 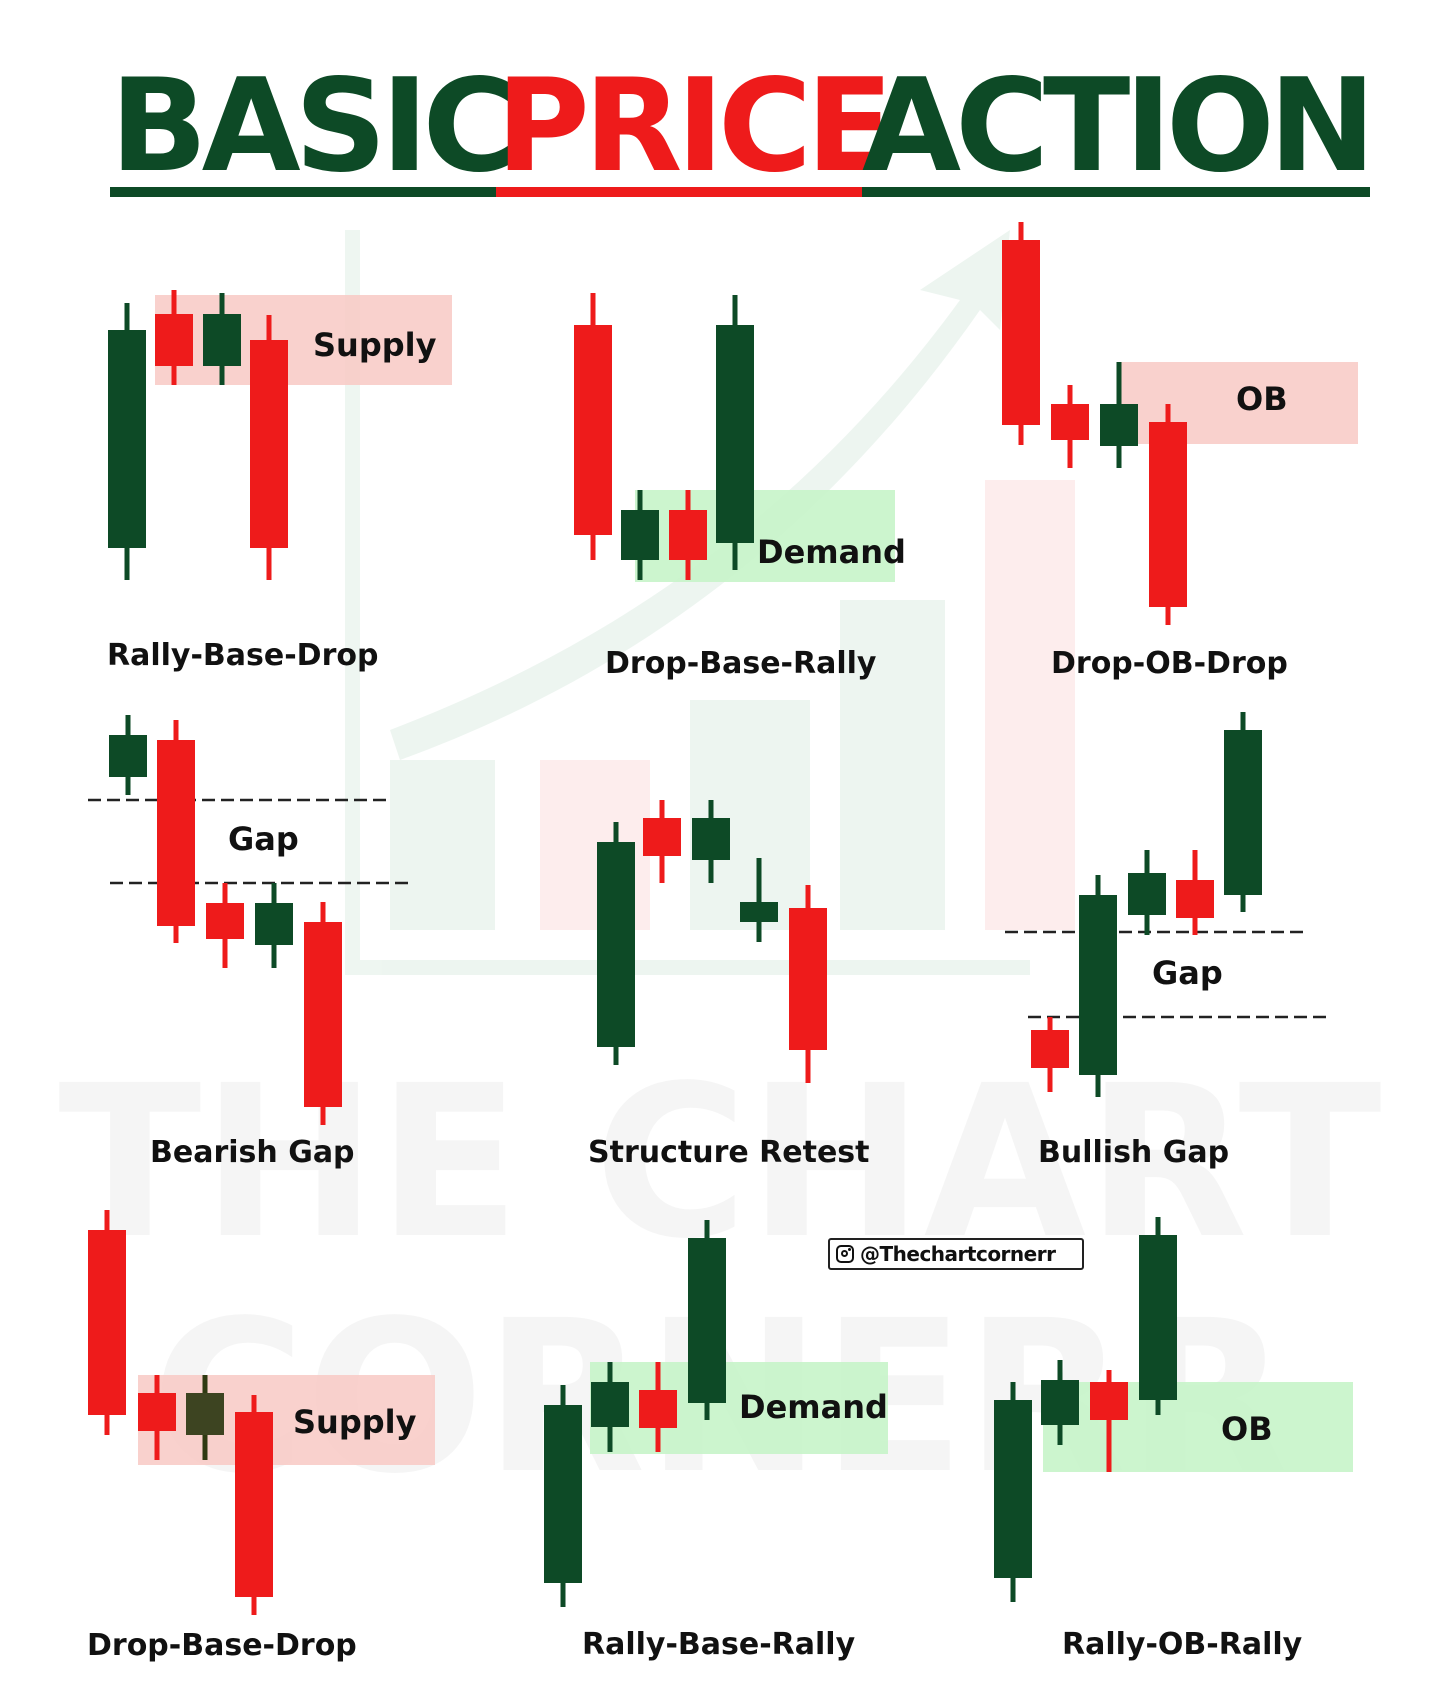 I want to click on handle-text: @Thechartcornerr, so click(x=958, y=1254).